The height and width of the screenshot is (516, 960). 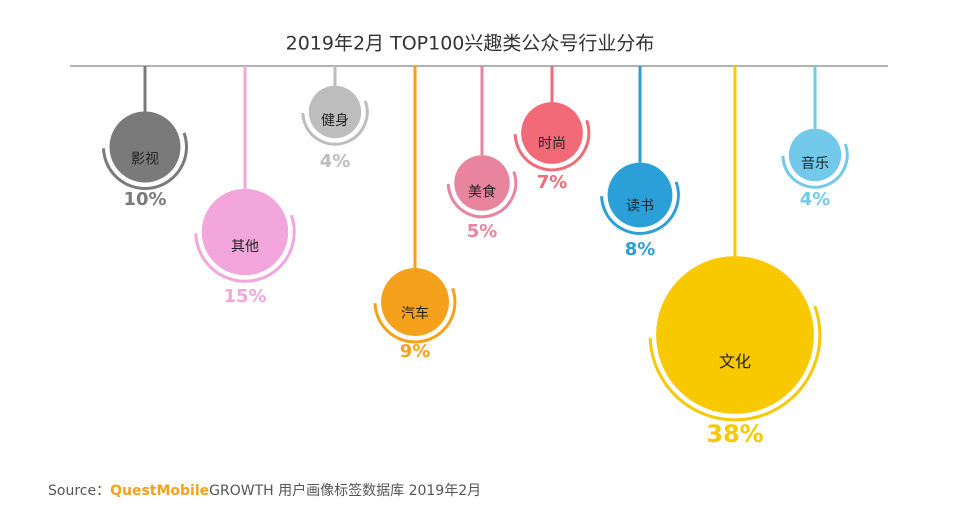 I want to click on value-label: 7%, so click(x=552, y=182).